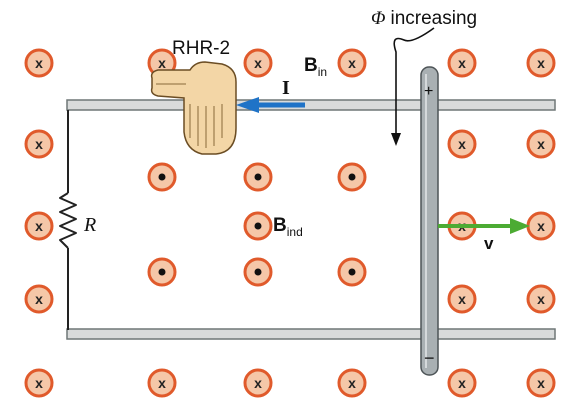  Describe the element at coordinates (270, 105) in the screenshot. I see `current-arrow` at that location.